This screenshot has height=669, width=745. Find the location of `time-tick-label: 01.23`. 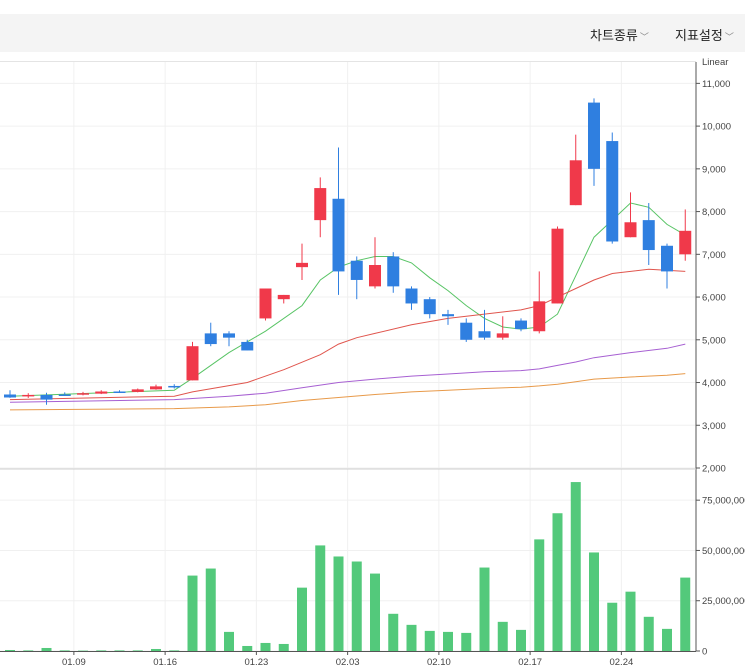

time-tick-label: 01.23 is located at coordinates (256, 662).